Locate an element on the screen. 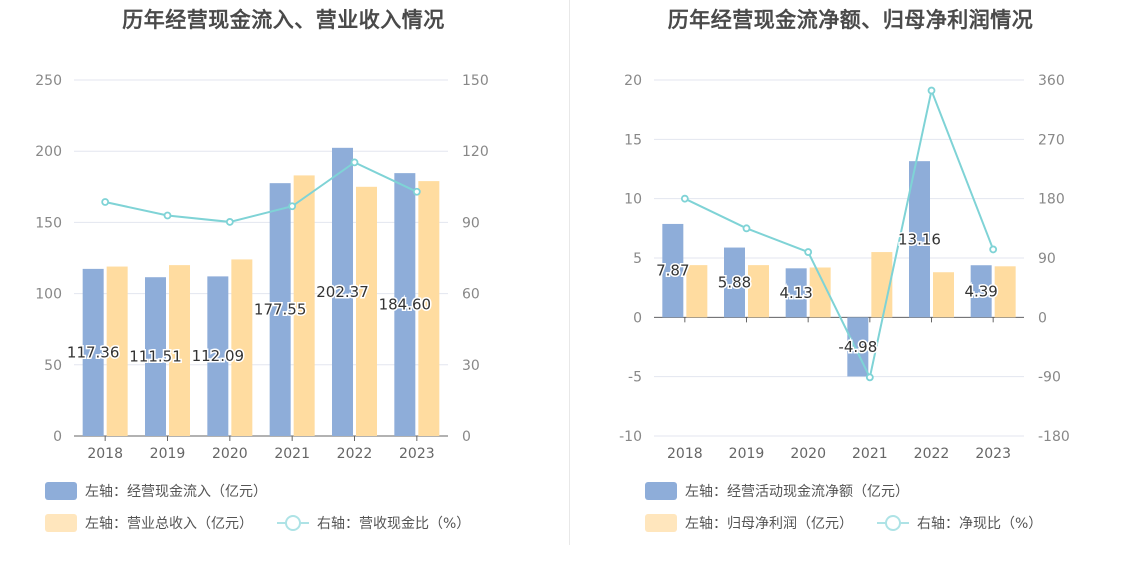 This screenshot has width=1134, height=582. legend-item: 左轴：营业总收入（亿元） is located at coordinates (149, 523).